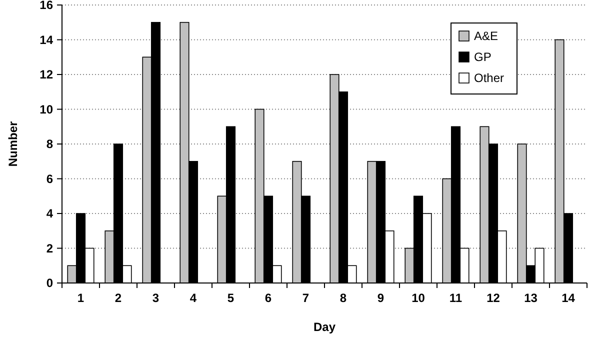  What do you see at coordinates (569, 298) in the screenshot?
I see `x-tick-label: 14` at bounding box center [569, 298].